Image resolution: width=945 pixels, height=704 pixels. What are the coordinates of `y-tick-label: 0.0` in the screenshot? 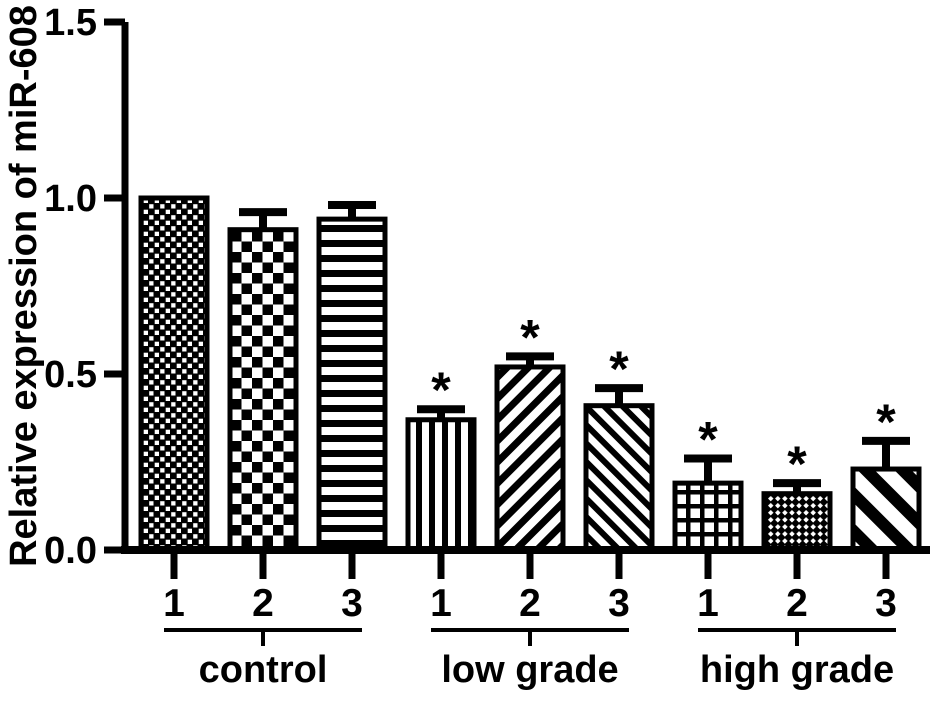 It's located at (70, 551).